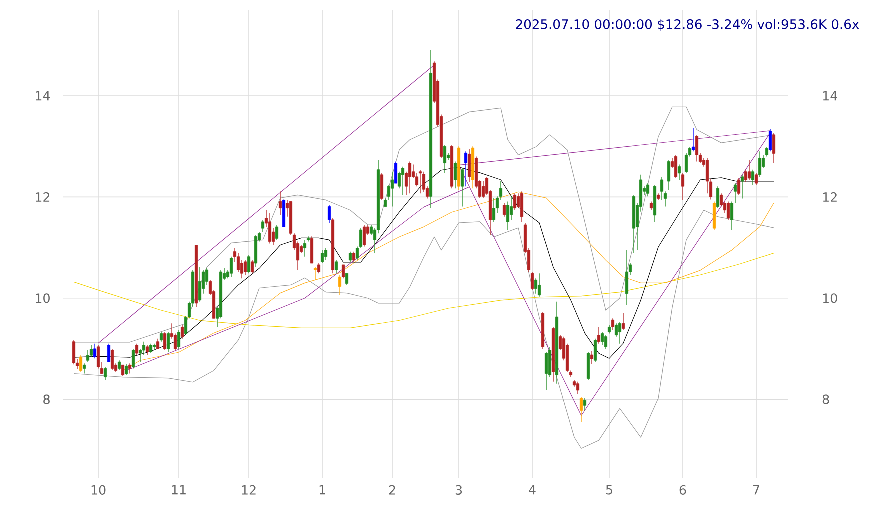 The width and height of the screenshot is (870, 505). Describe the element at coordinates (43, 299) in the screenshot. I see `y-tick-label: 10` at that location.